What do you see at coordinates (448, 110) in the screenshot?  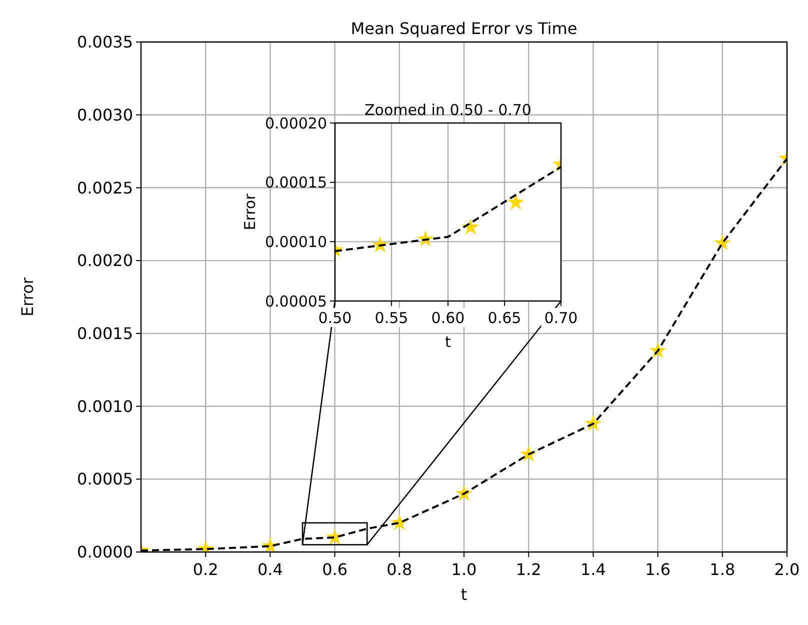 I see `chart-title: Zoomed in 0.50 - 0.70` at bounding box center [448, 110].